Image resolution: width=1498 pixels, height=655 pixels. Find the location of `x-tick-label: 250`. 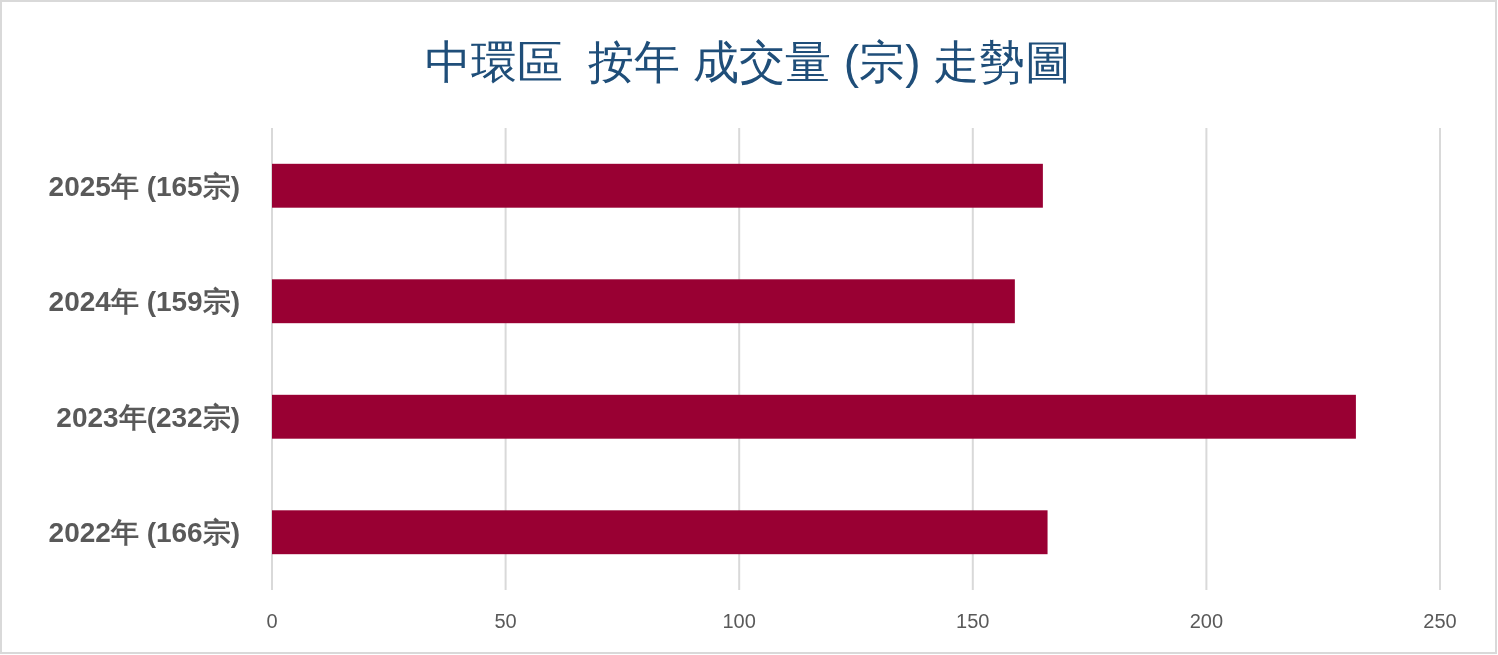

x-tick-label: 250 is located at coordinates (1440, 621).